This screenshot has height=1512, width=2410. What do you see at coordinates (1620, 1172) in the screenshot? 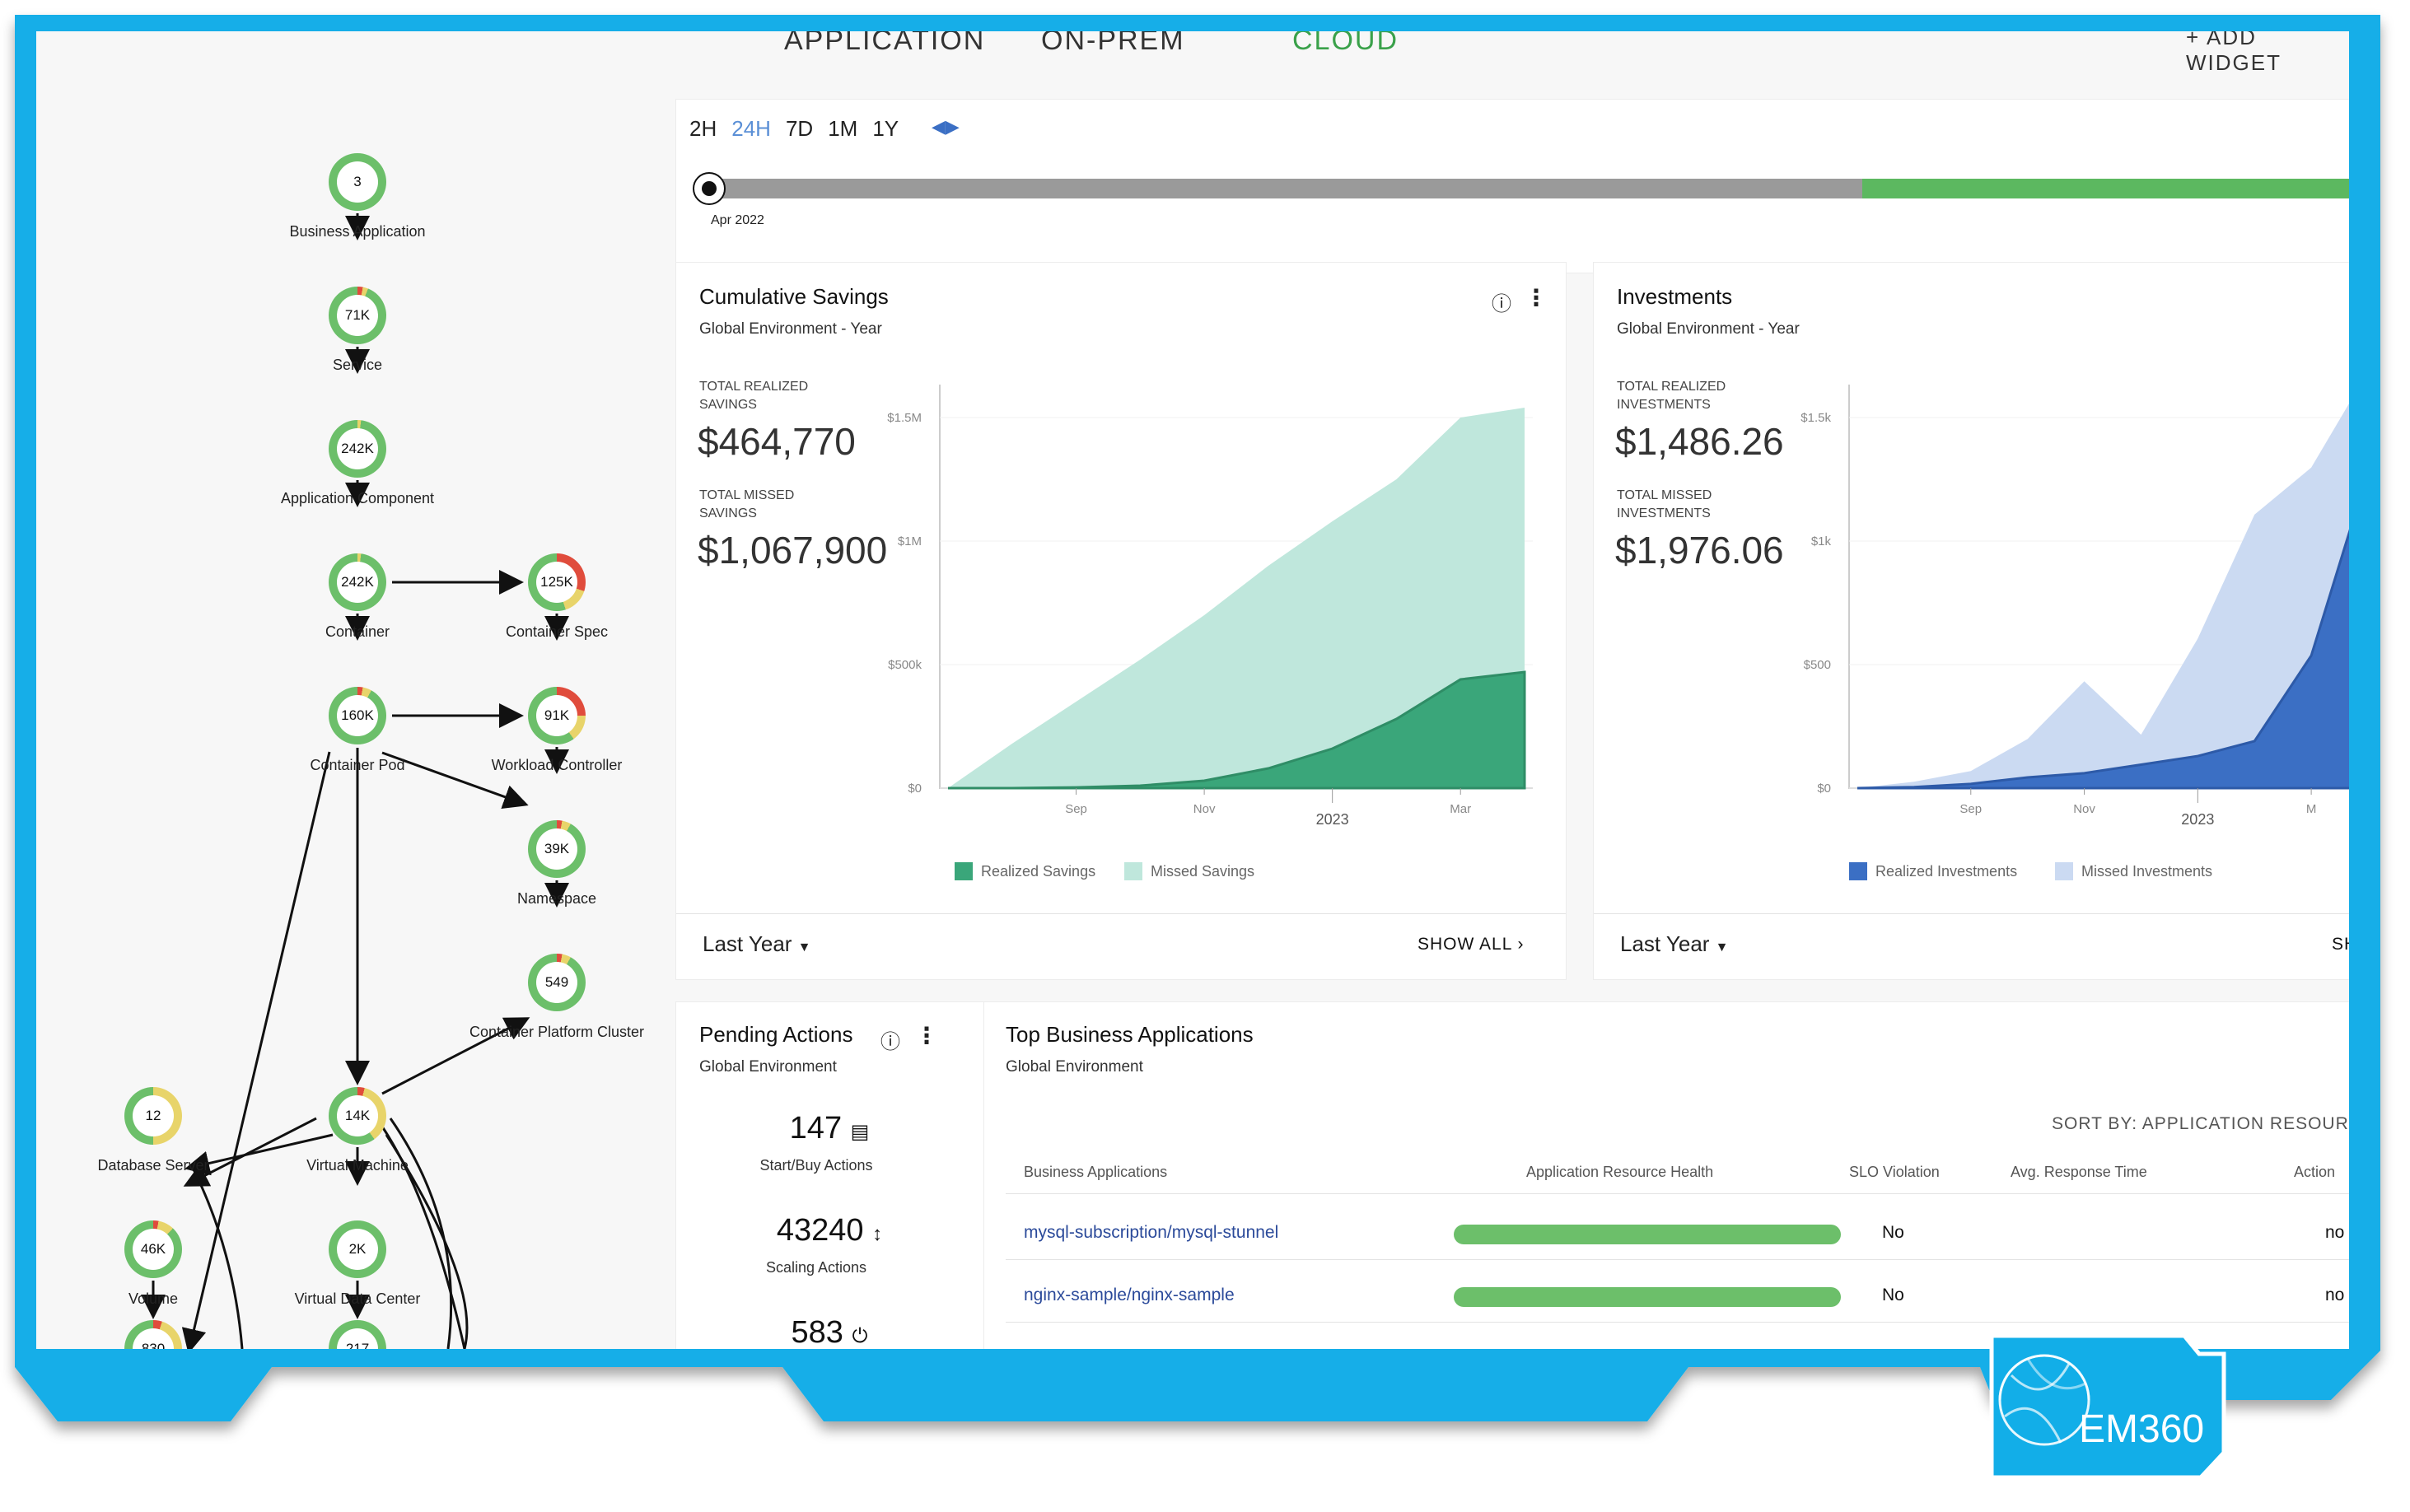
I see `col-resource-health: Application Resource Health` at bounding box center [1620, 1172].